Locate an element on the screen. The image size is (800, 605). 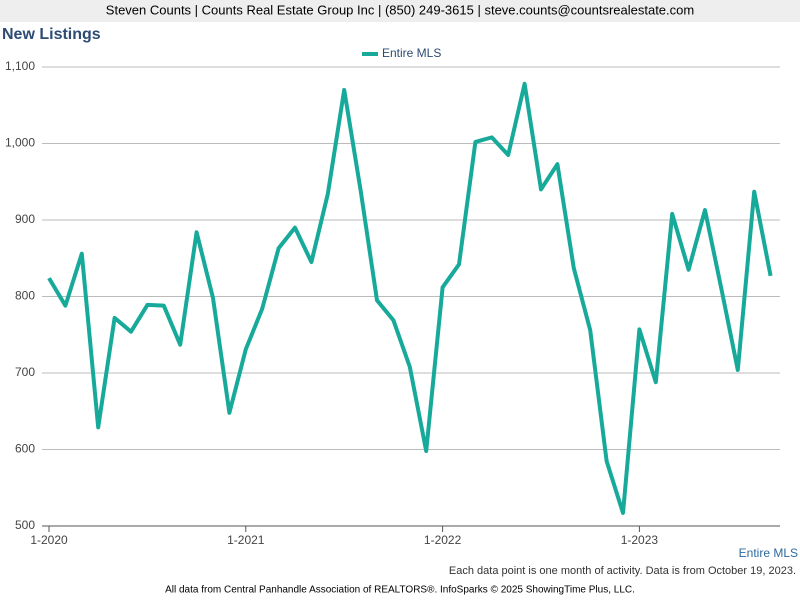
y-tick-label: 500 is located at coordinates (25, 525).